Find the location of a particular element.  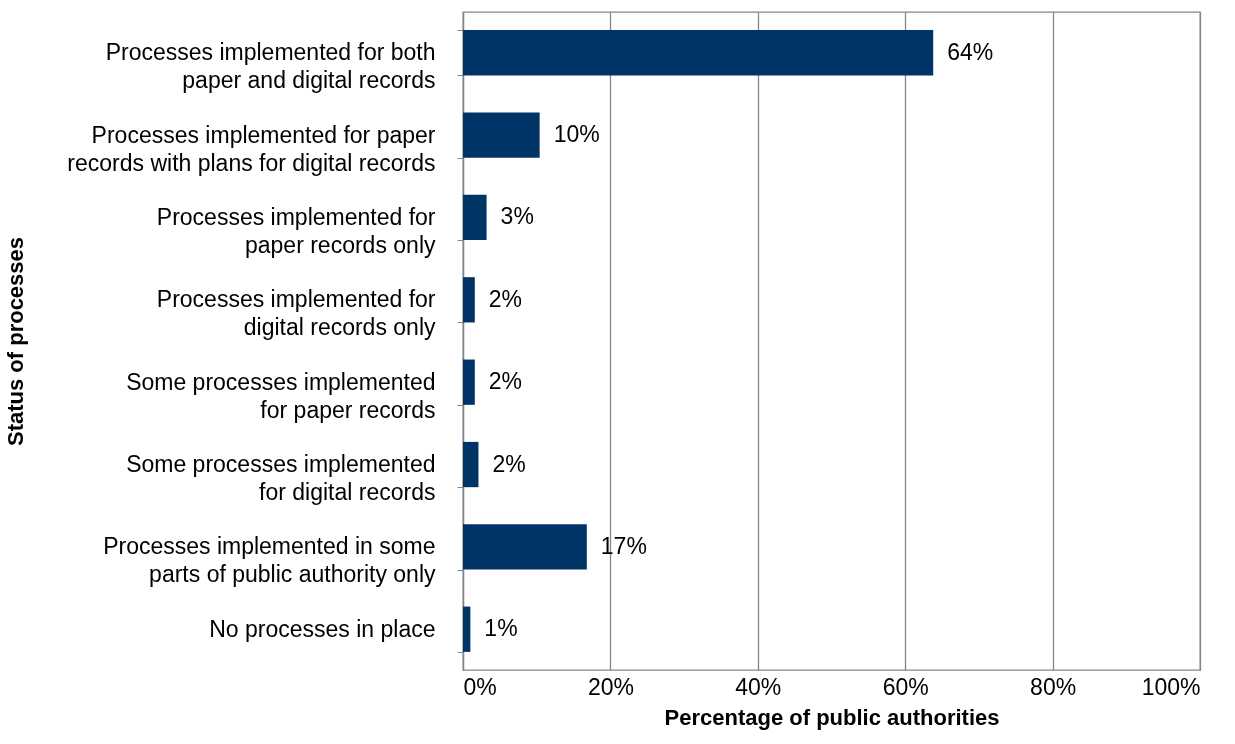

y-tick-label: Processes implemented in some parts of public authority only is located at coordinates (269, 560).